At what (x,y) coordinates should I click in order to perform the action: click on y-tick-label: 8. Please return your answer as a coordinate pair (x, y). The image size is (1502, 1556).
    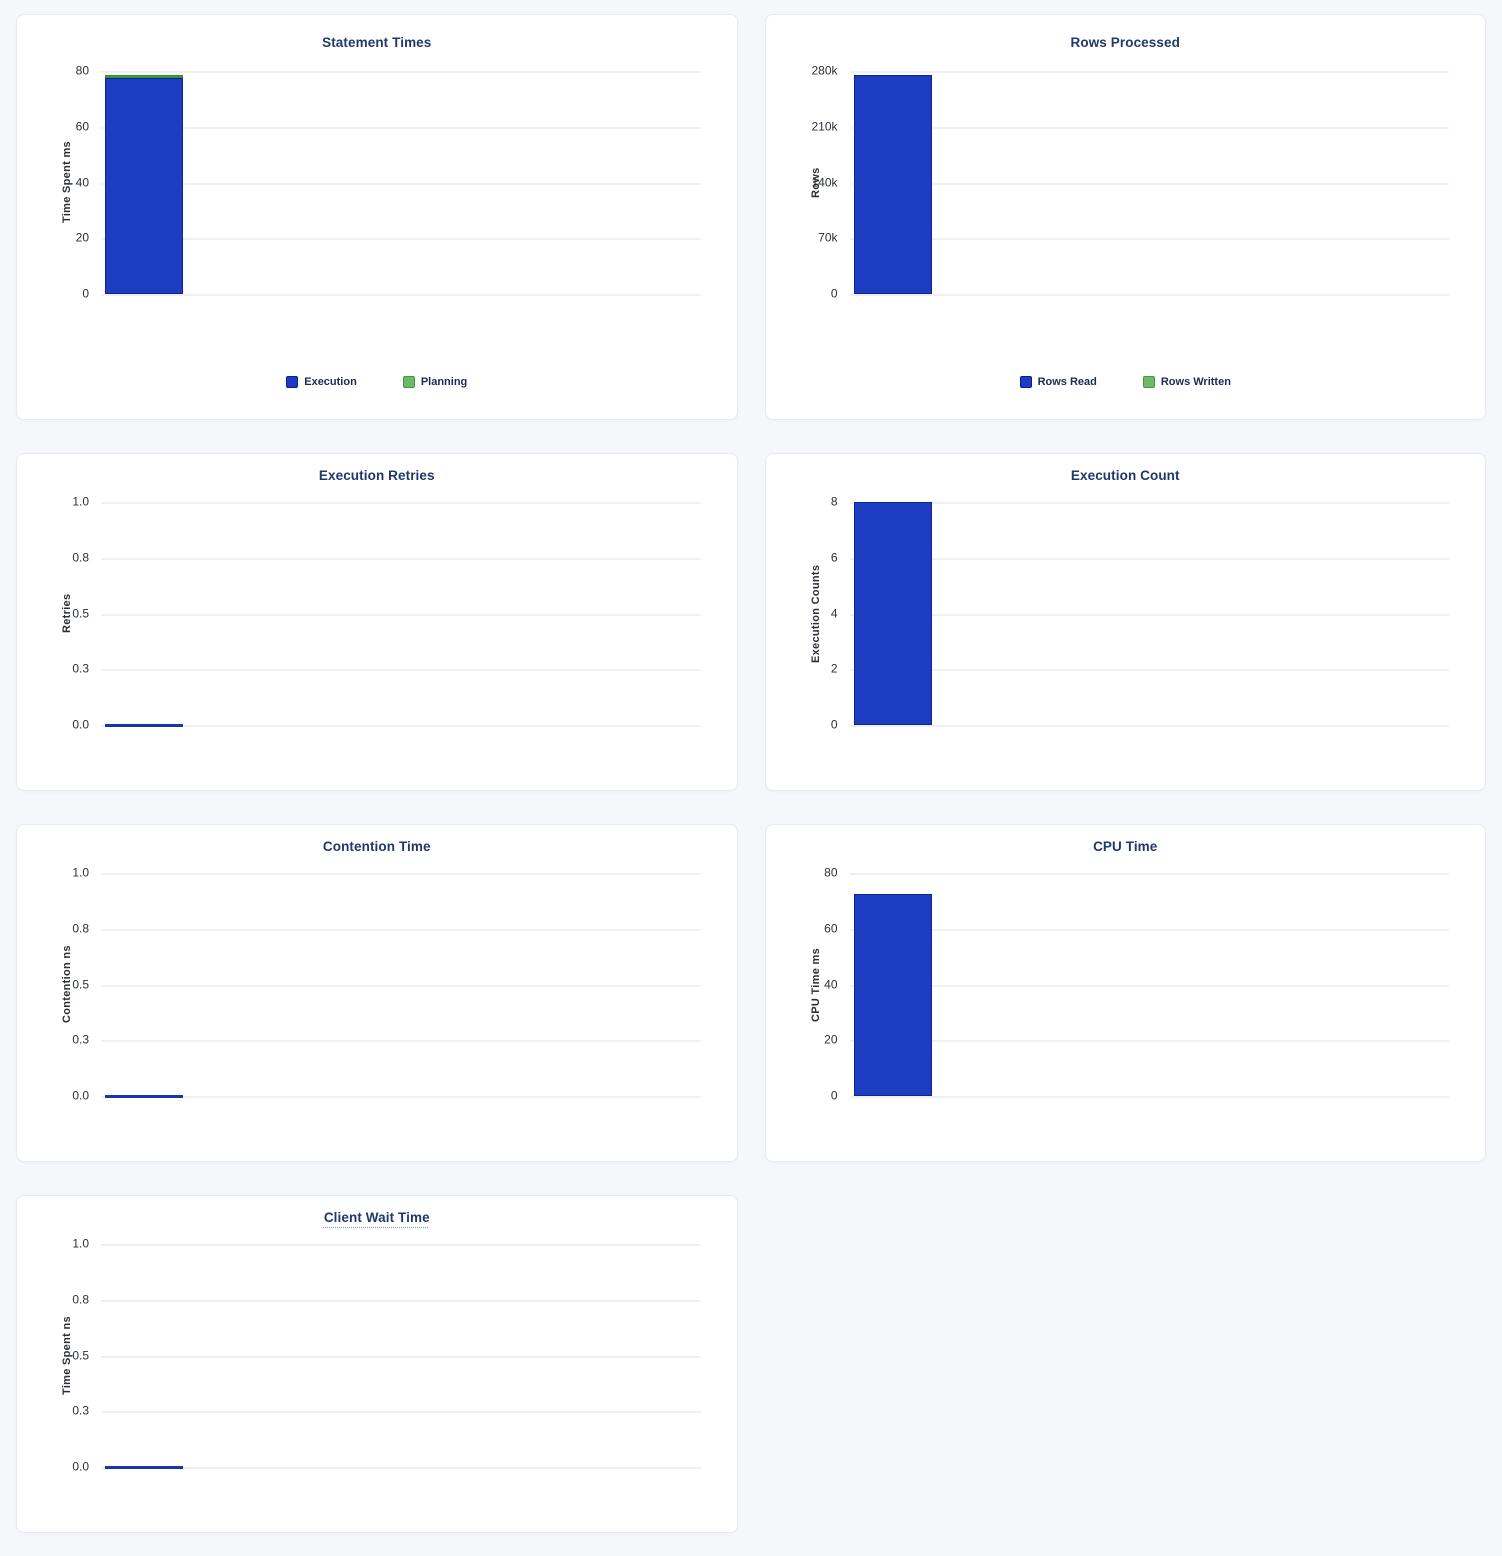
    Looking at the image, I should click on (834, 501).